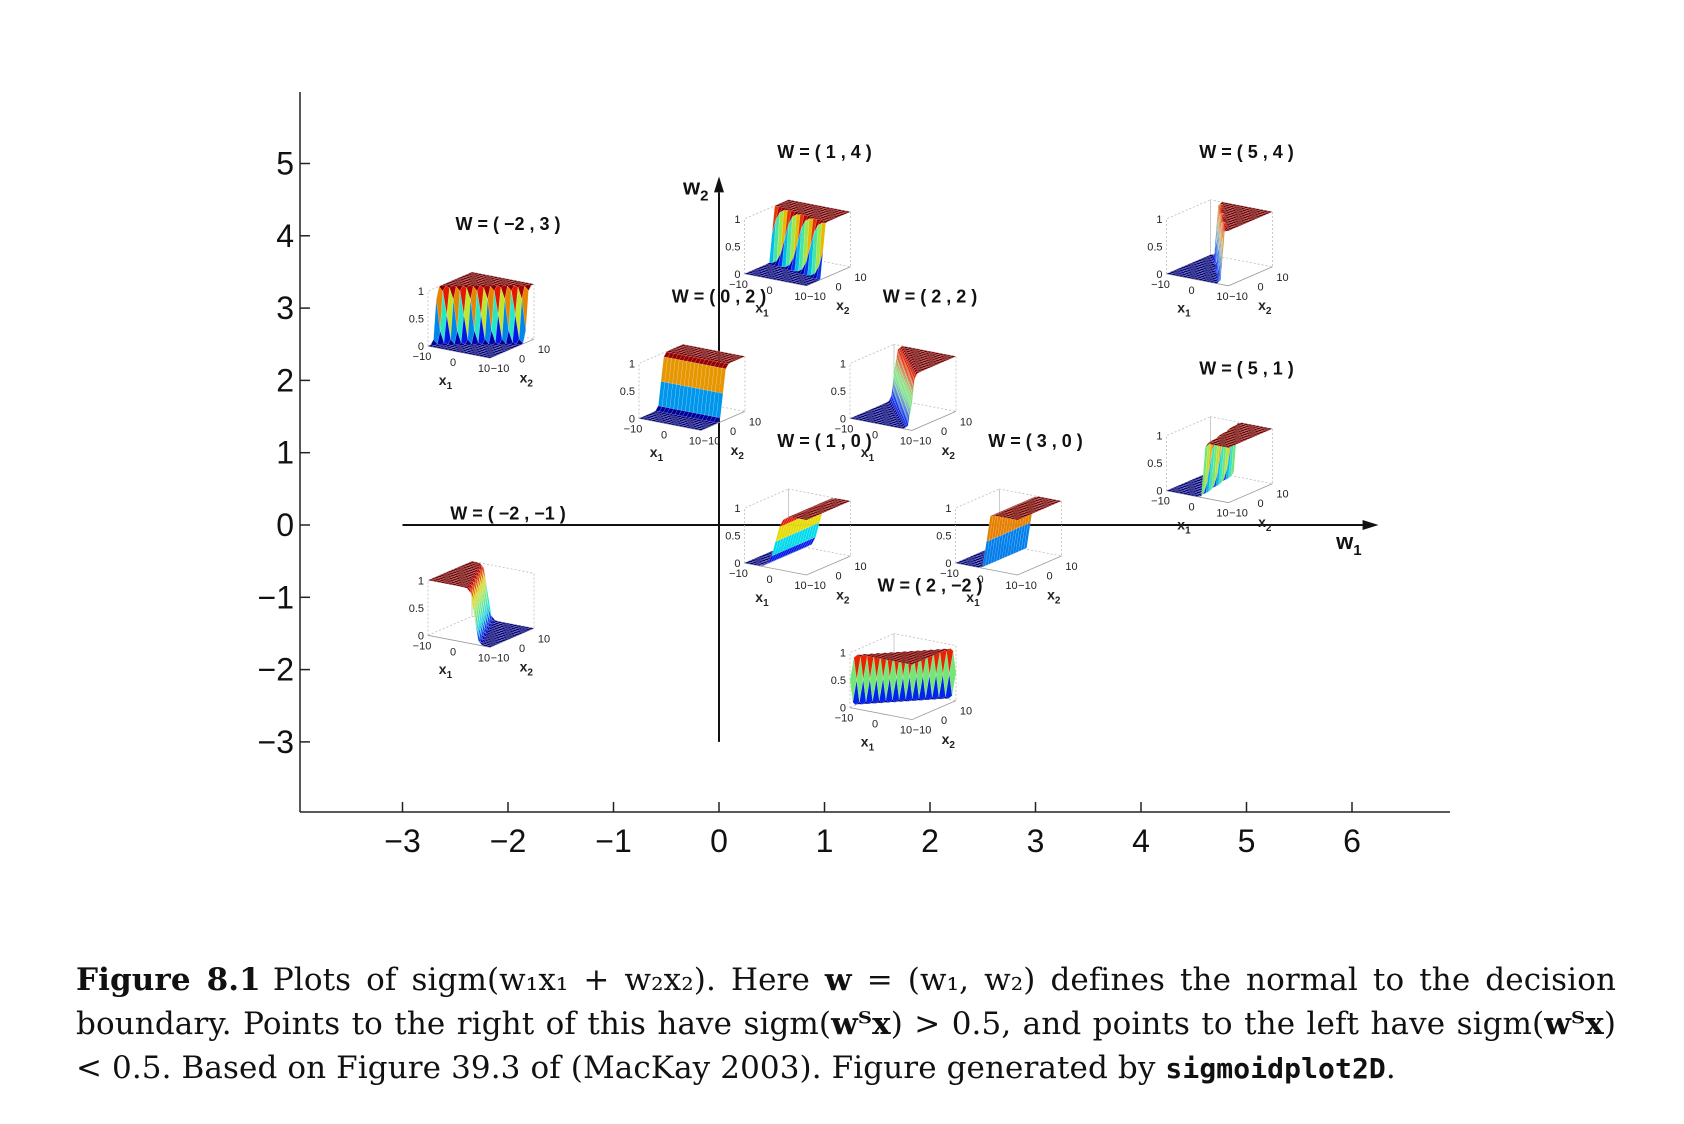 Image resolution: width=1684 pixels, height=1124 pixels. What do you see at coordinates (285, 164) in the screenshot?
I see `y-tick-label: 5` at bounding box center [285, 164].